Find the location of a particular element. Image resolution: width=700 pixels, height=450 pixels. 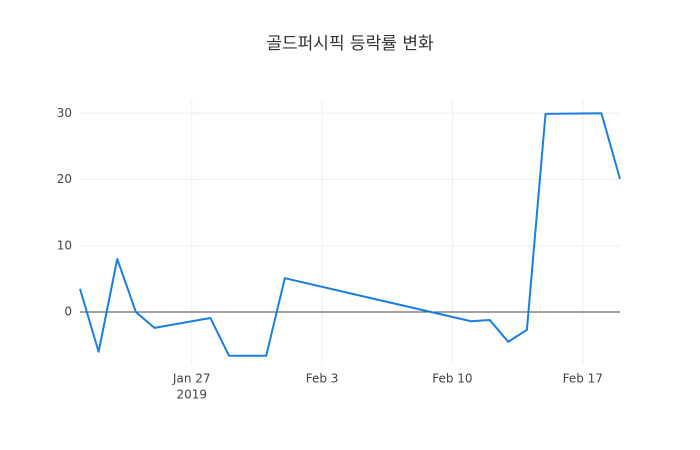

x-tick-year: 2019 is located at coordinates (191, 395).